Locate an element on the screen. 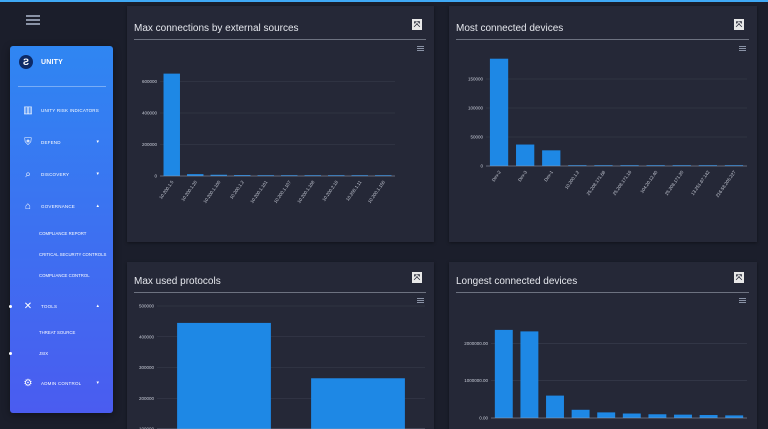 Image resolution: width=768 pixels, height=429 pixels. menu-toggle-icon is located at coordinates (33, 20).